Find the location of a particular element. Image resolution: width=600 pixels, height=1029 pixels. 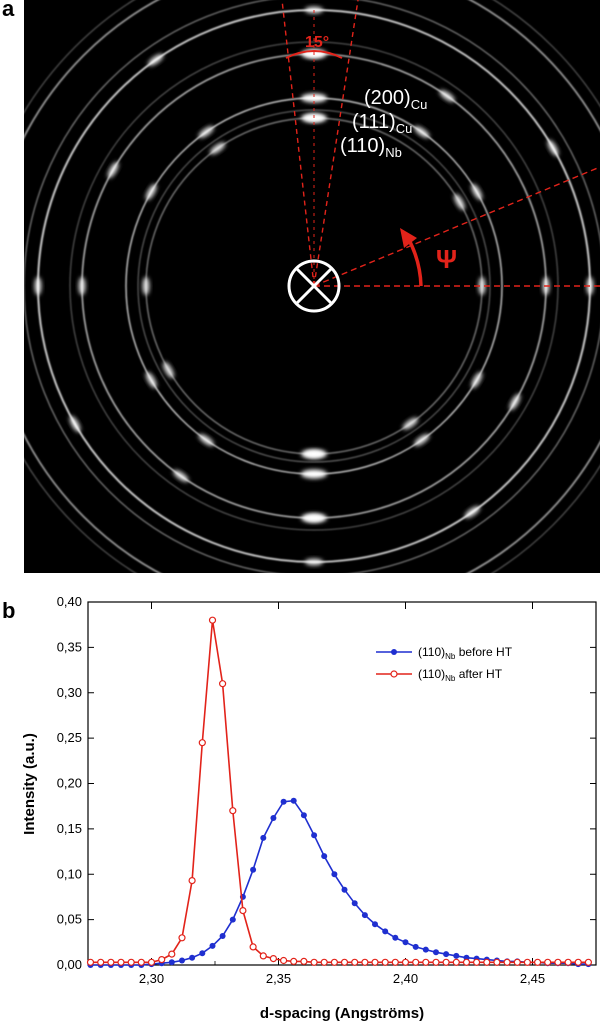

beam-center-circle is located at coordinates (314, 286).